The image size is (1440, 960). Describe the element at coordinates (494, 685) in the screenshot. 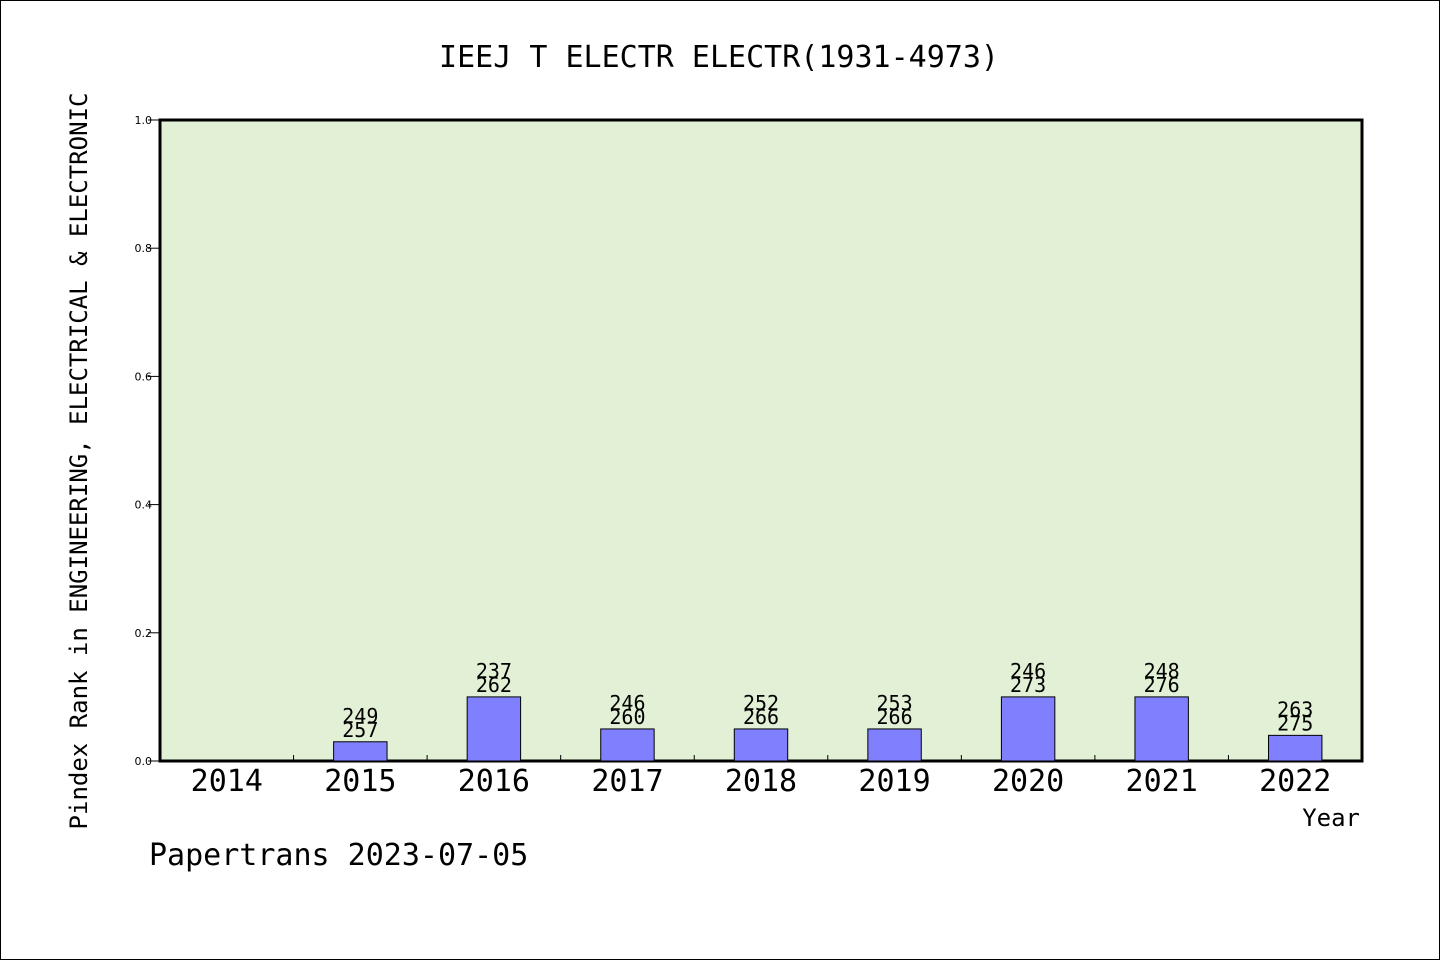

I see `bar-label-bottom: 262` at that location.